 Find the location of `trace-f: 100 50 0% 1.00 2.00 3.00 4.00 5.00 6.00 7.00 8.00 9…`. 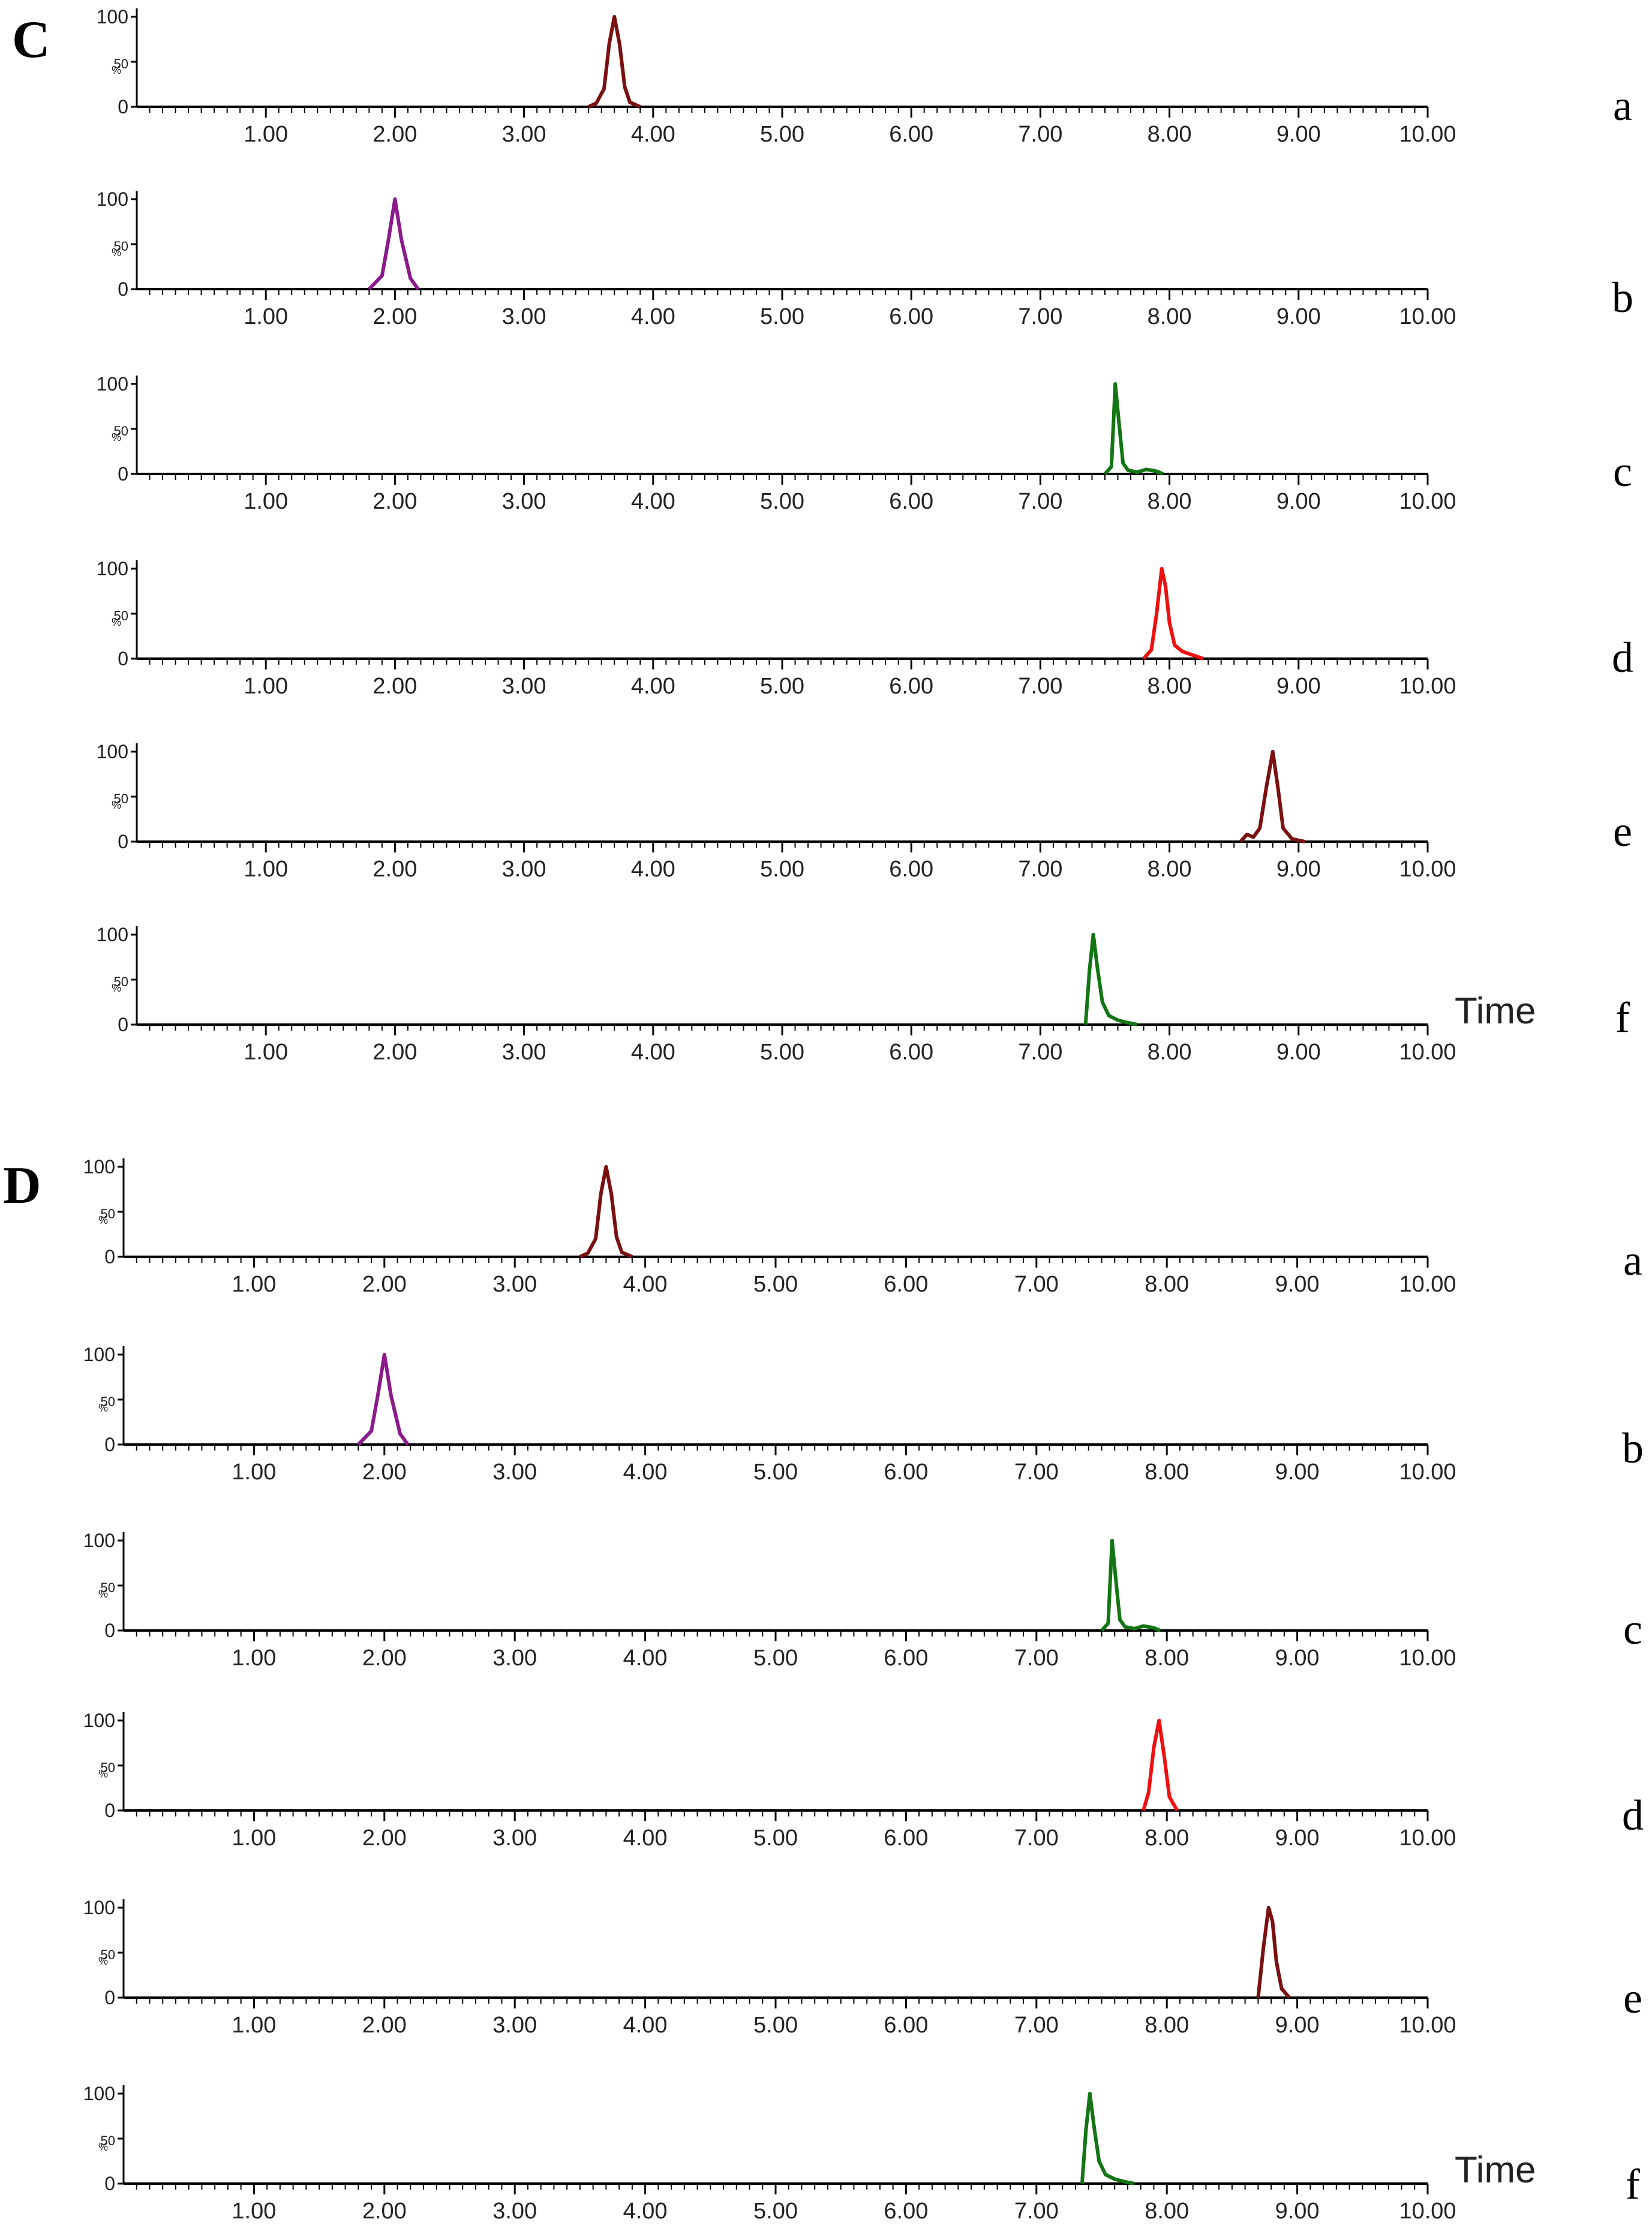

trace-f: 100 50 0% 1.00 2.00 3.00 4.00 5.00 6.00 7.00 8.00 9… is located at coordinates (863, 995).